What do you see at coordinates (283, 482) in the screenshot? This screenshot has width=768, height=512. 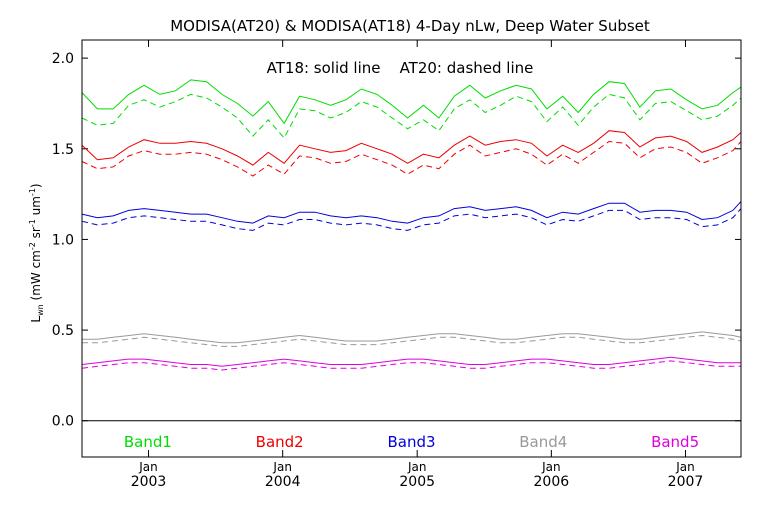 I see `x-tick-year: 2004` at bounding box center [283, 482].